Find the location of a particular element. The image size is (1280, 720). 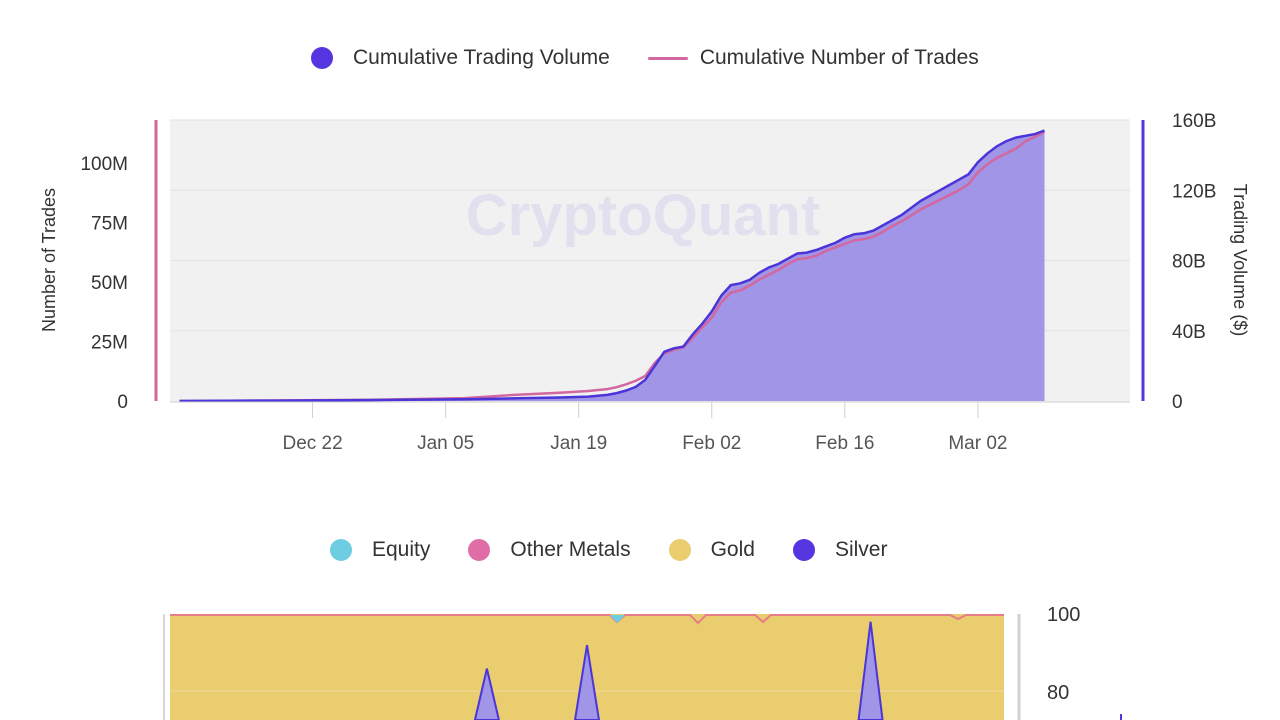

chart2-y-tick-label: 80 is located at coordinates (1058, 693).